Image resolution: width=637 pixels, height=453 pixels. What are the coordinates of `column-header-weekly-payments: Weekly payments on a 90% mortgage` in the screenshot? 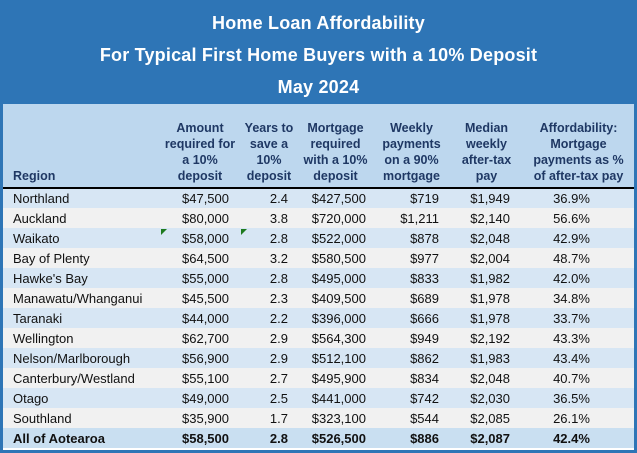 It's located at (411, 146).